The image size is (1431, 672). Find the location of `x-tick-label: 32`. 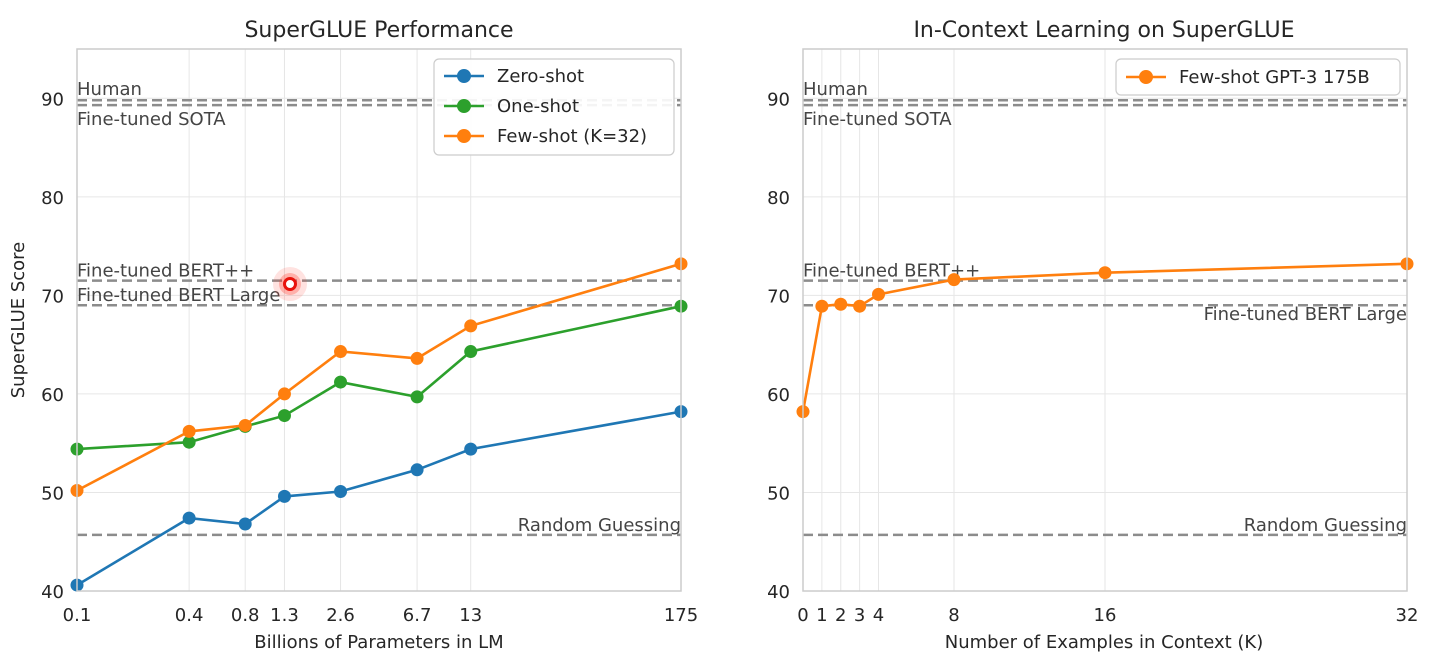

x-tick-label: 32 is located at coordinates (1407, 615).